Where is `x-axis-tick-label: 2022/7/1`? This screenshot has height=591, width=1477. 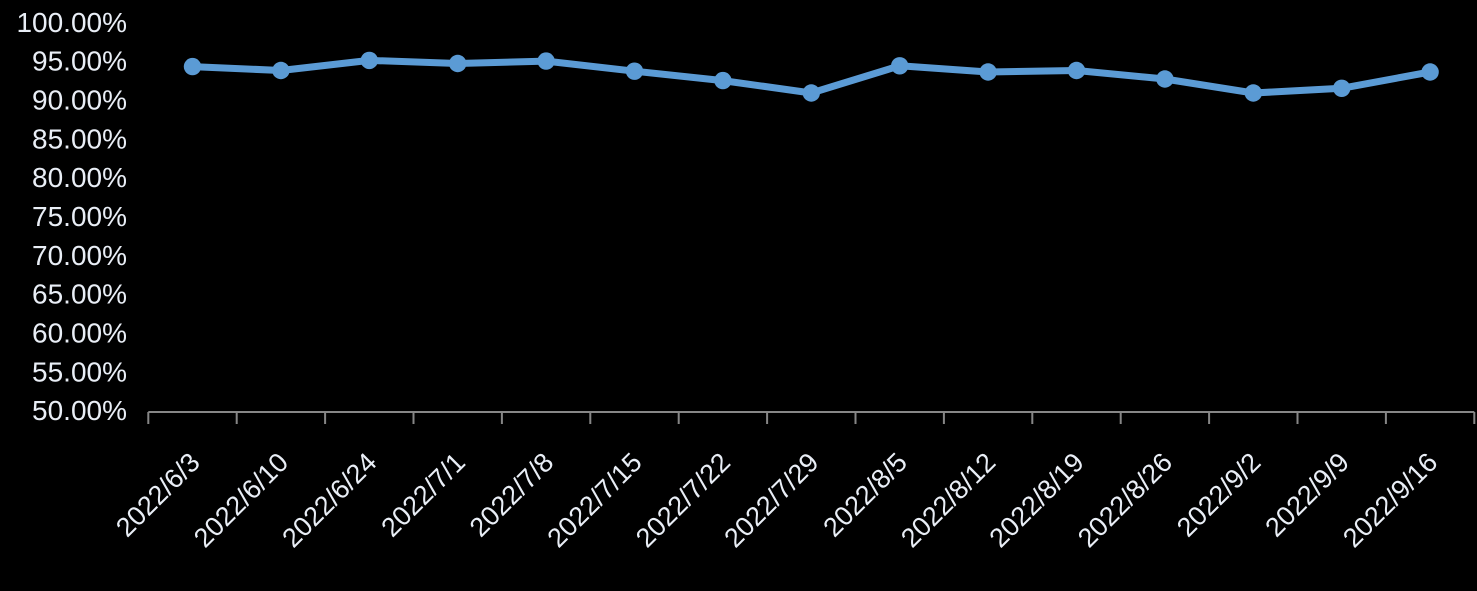
x-axis-tick-label: 2022/7/1 is located at coordinates (423, 495).